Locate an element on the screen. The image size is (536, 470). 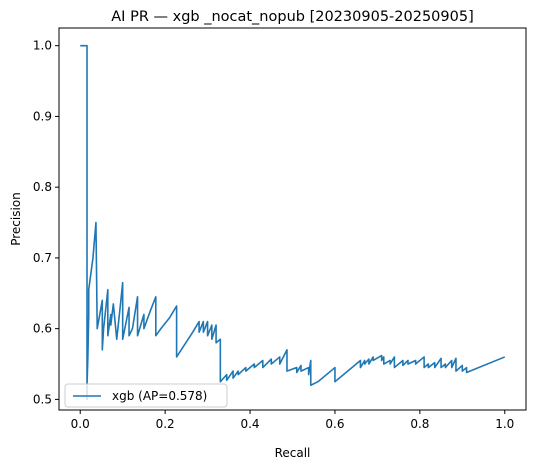
x-tick-label: 0.8 is located at coordinates (419, 424).